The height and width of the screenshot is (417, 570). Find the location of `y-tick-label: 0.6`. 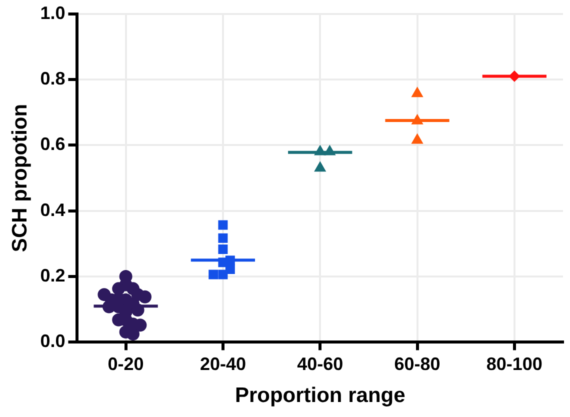

y-tick-label: 0.6 is located at coordinates (53, 144).